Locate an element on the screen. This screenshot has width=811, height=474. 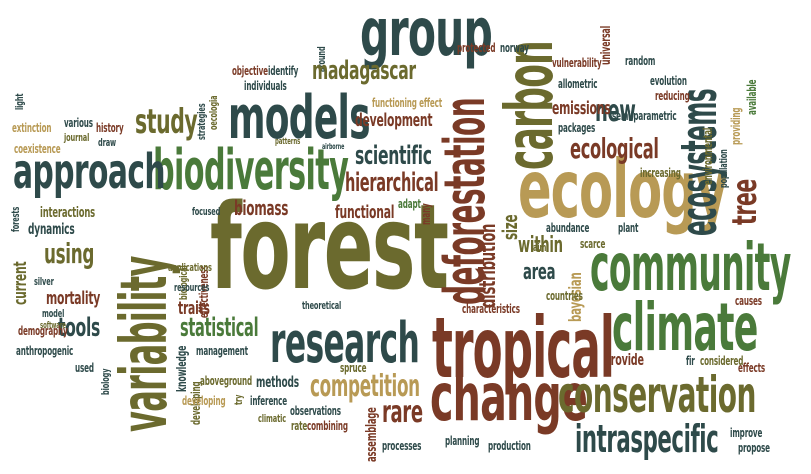
word-interactions: interactions is located at coordinates (67, 213).